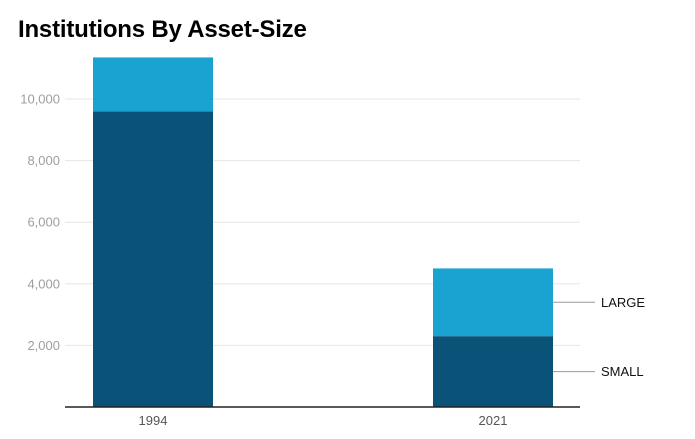  I want to click on bar-large-1994, so click(153, 84).